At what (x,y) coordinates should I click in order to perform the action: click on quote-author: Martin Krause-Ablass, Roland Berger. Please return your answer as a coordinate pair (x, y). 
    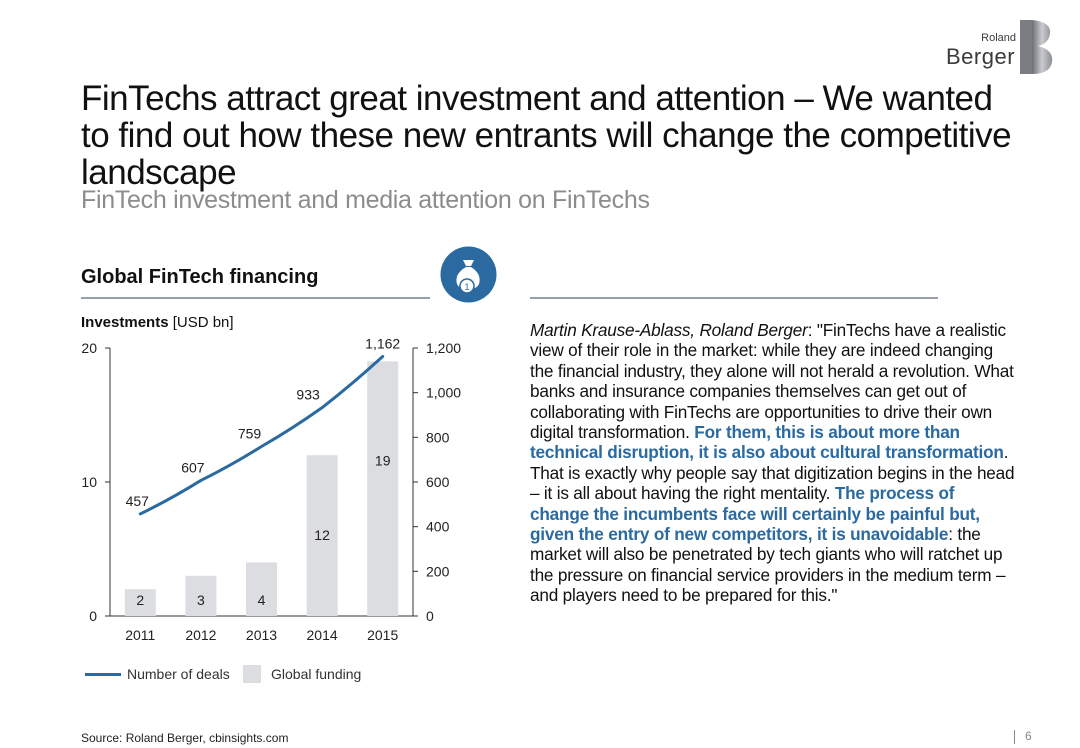
    Looking at the image, I should click on (669, 330).